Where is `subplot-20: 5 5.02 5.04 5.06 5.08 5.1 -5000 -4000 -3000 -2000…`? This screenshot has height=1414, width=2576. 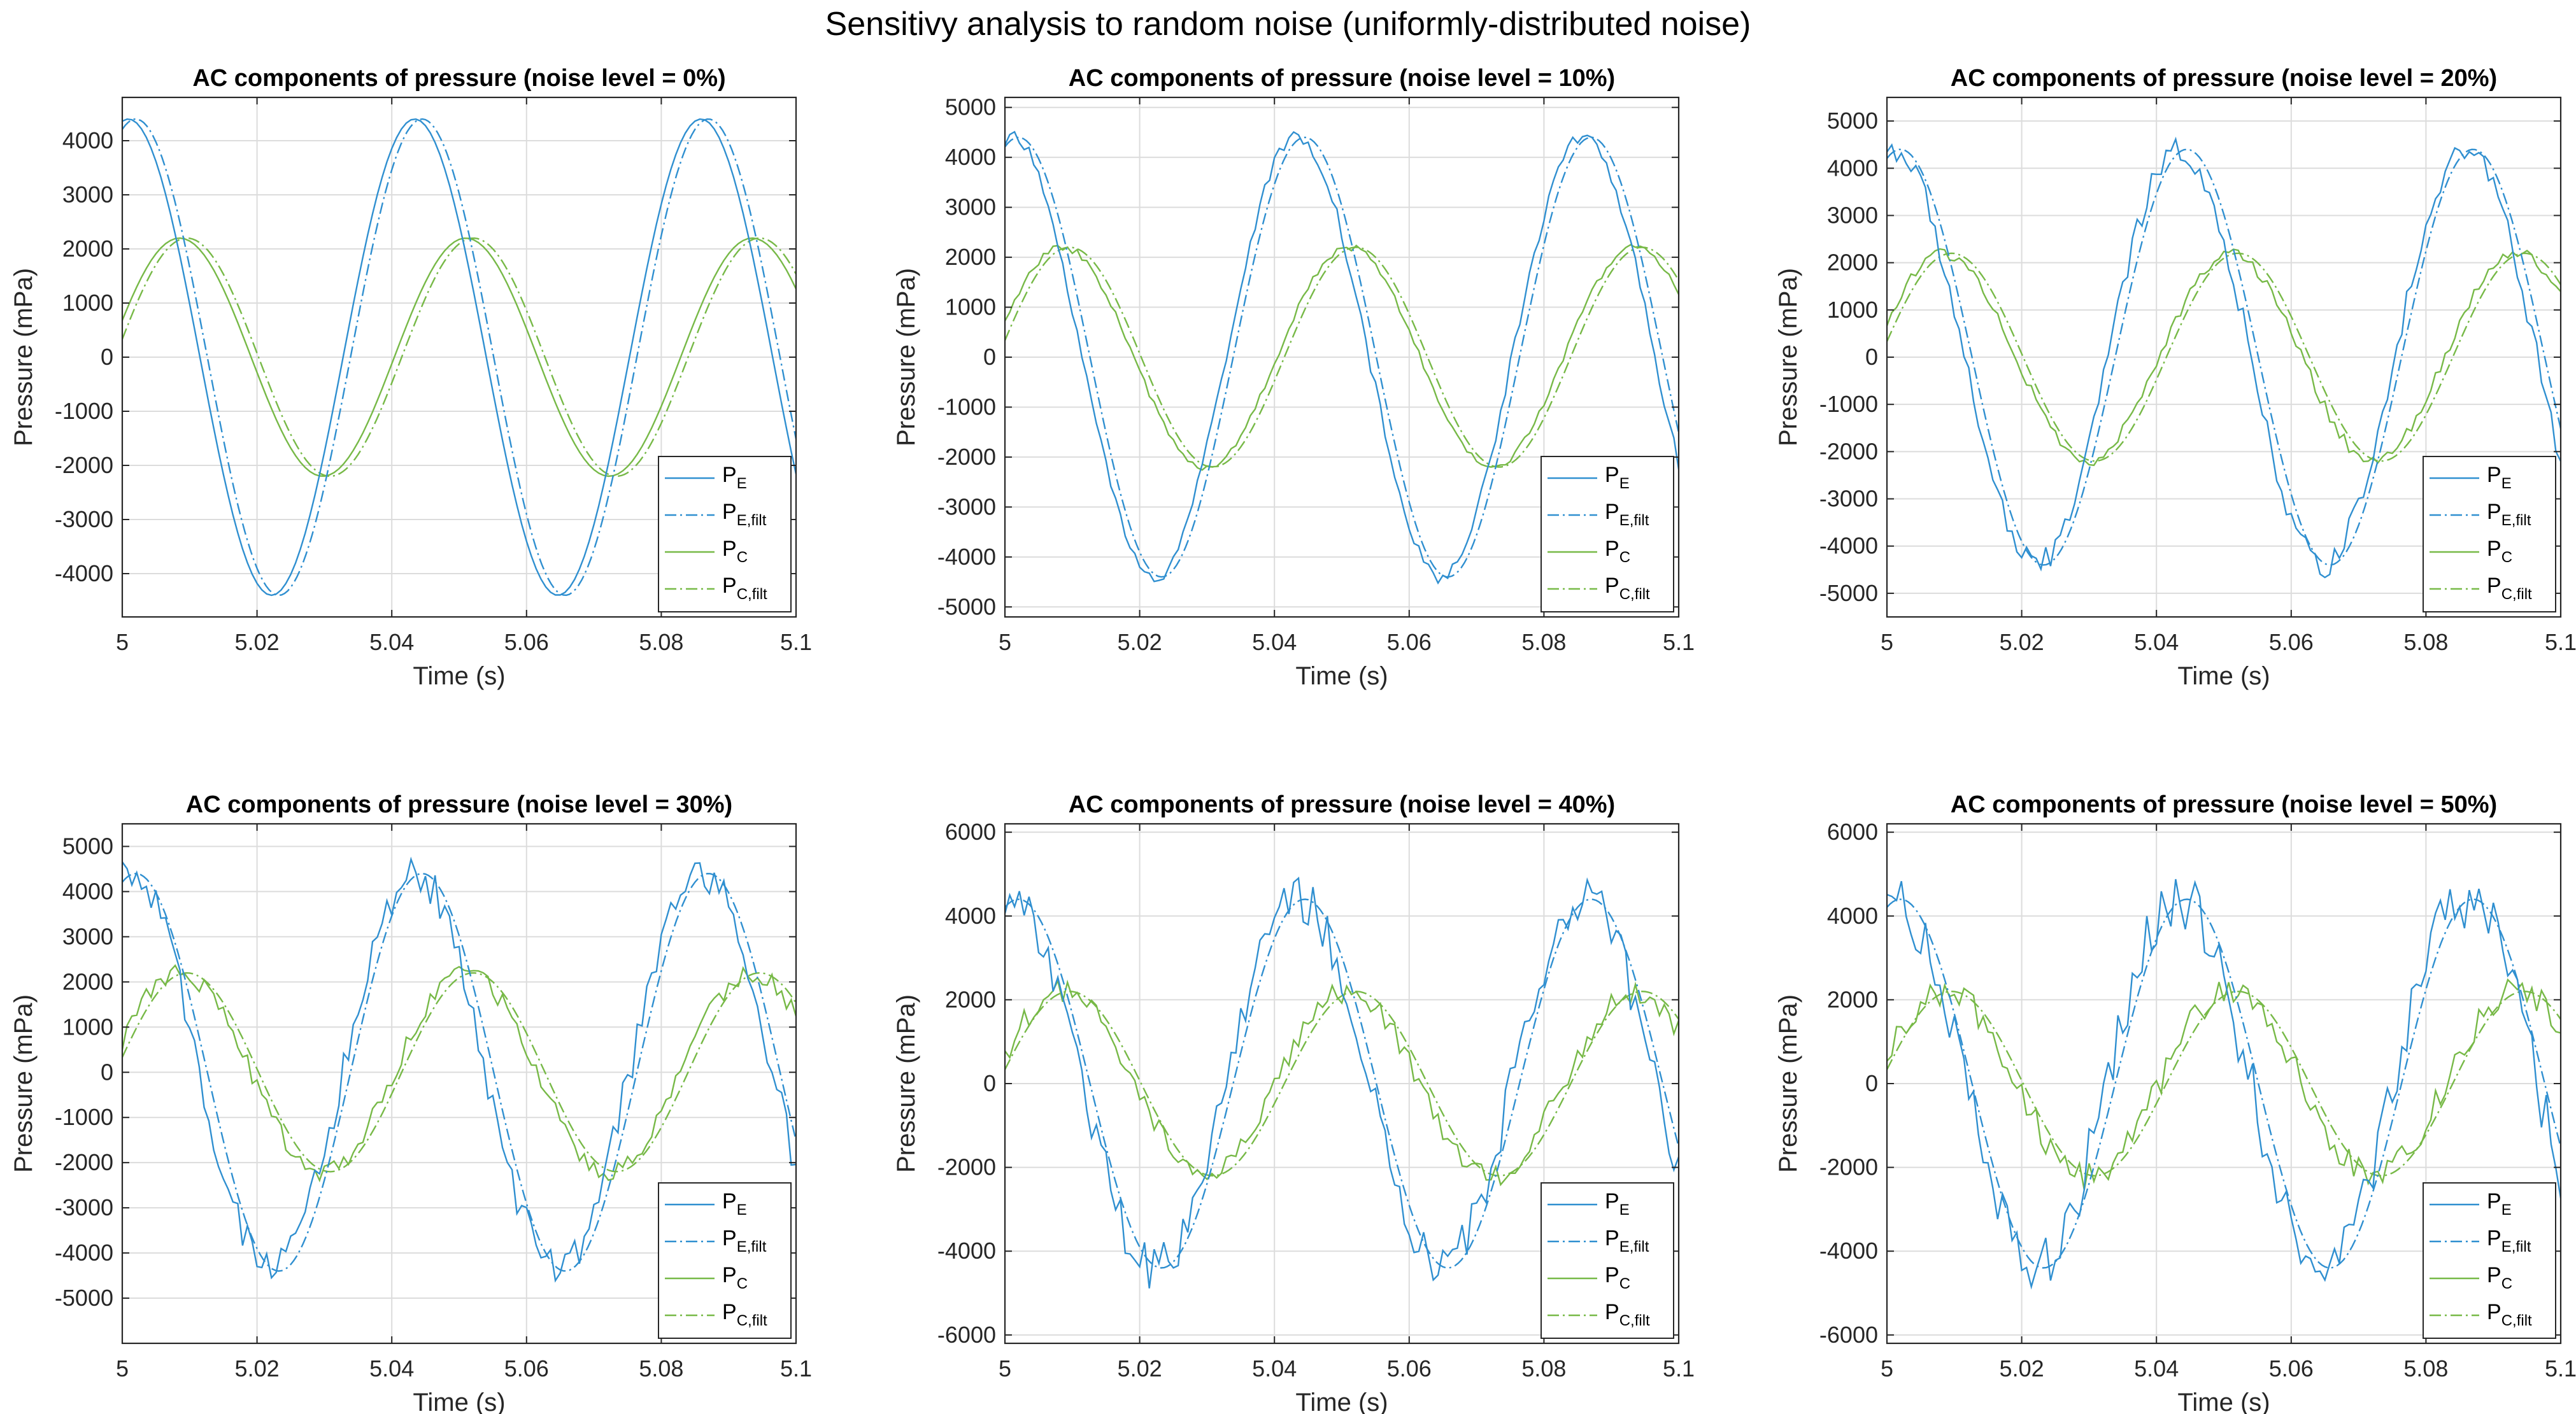
subplot-20: 5 5.02 5.04 5.06 5.08 5.1 -5000 -4000 -3000 -2000… is located at coordinates (2175, 377).